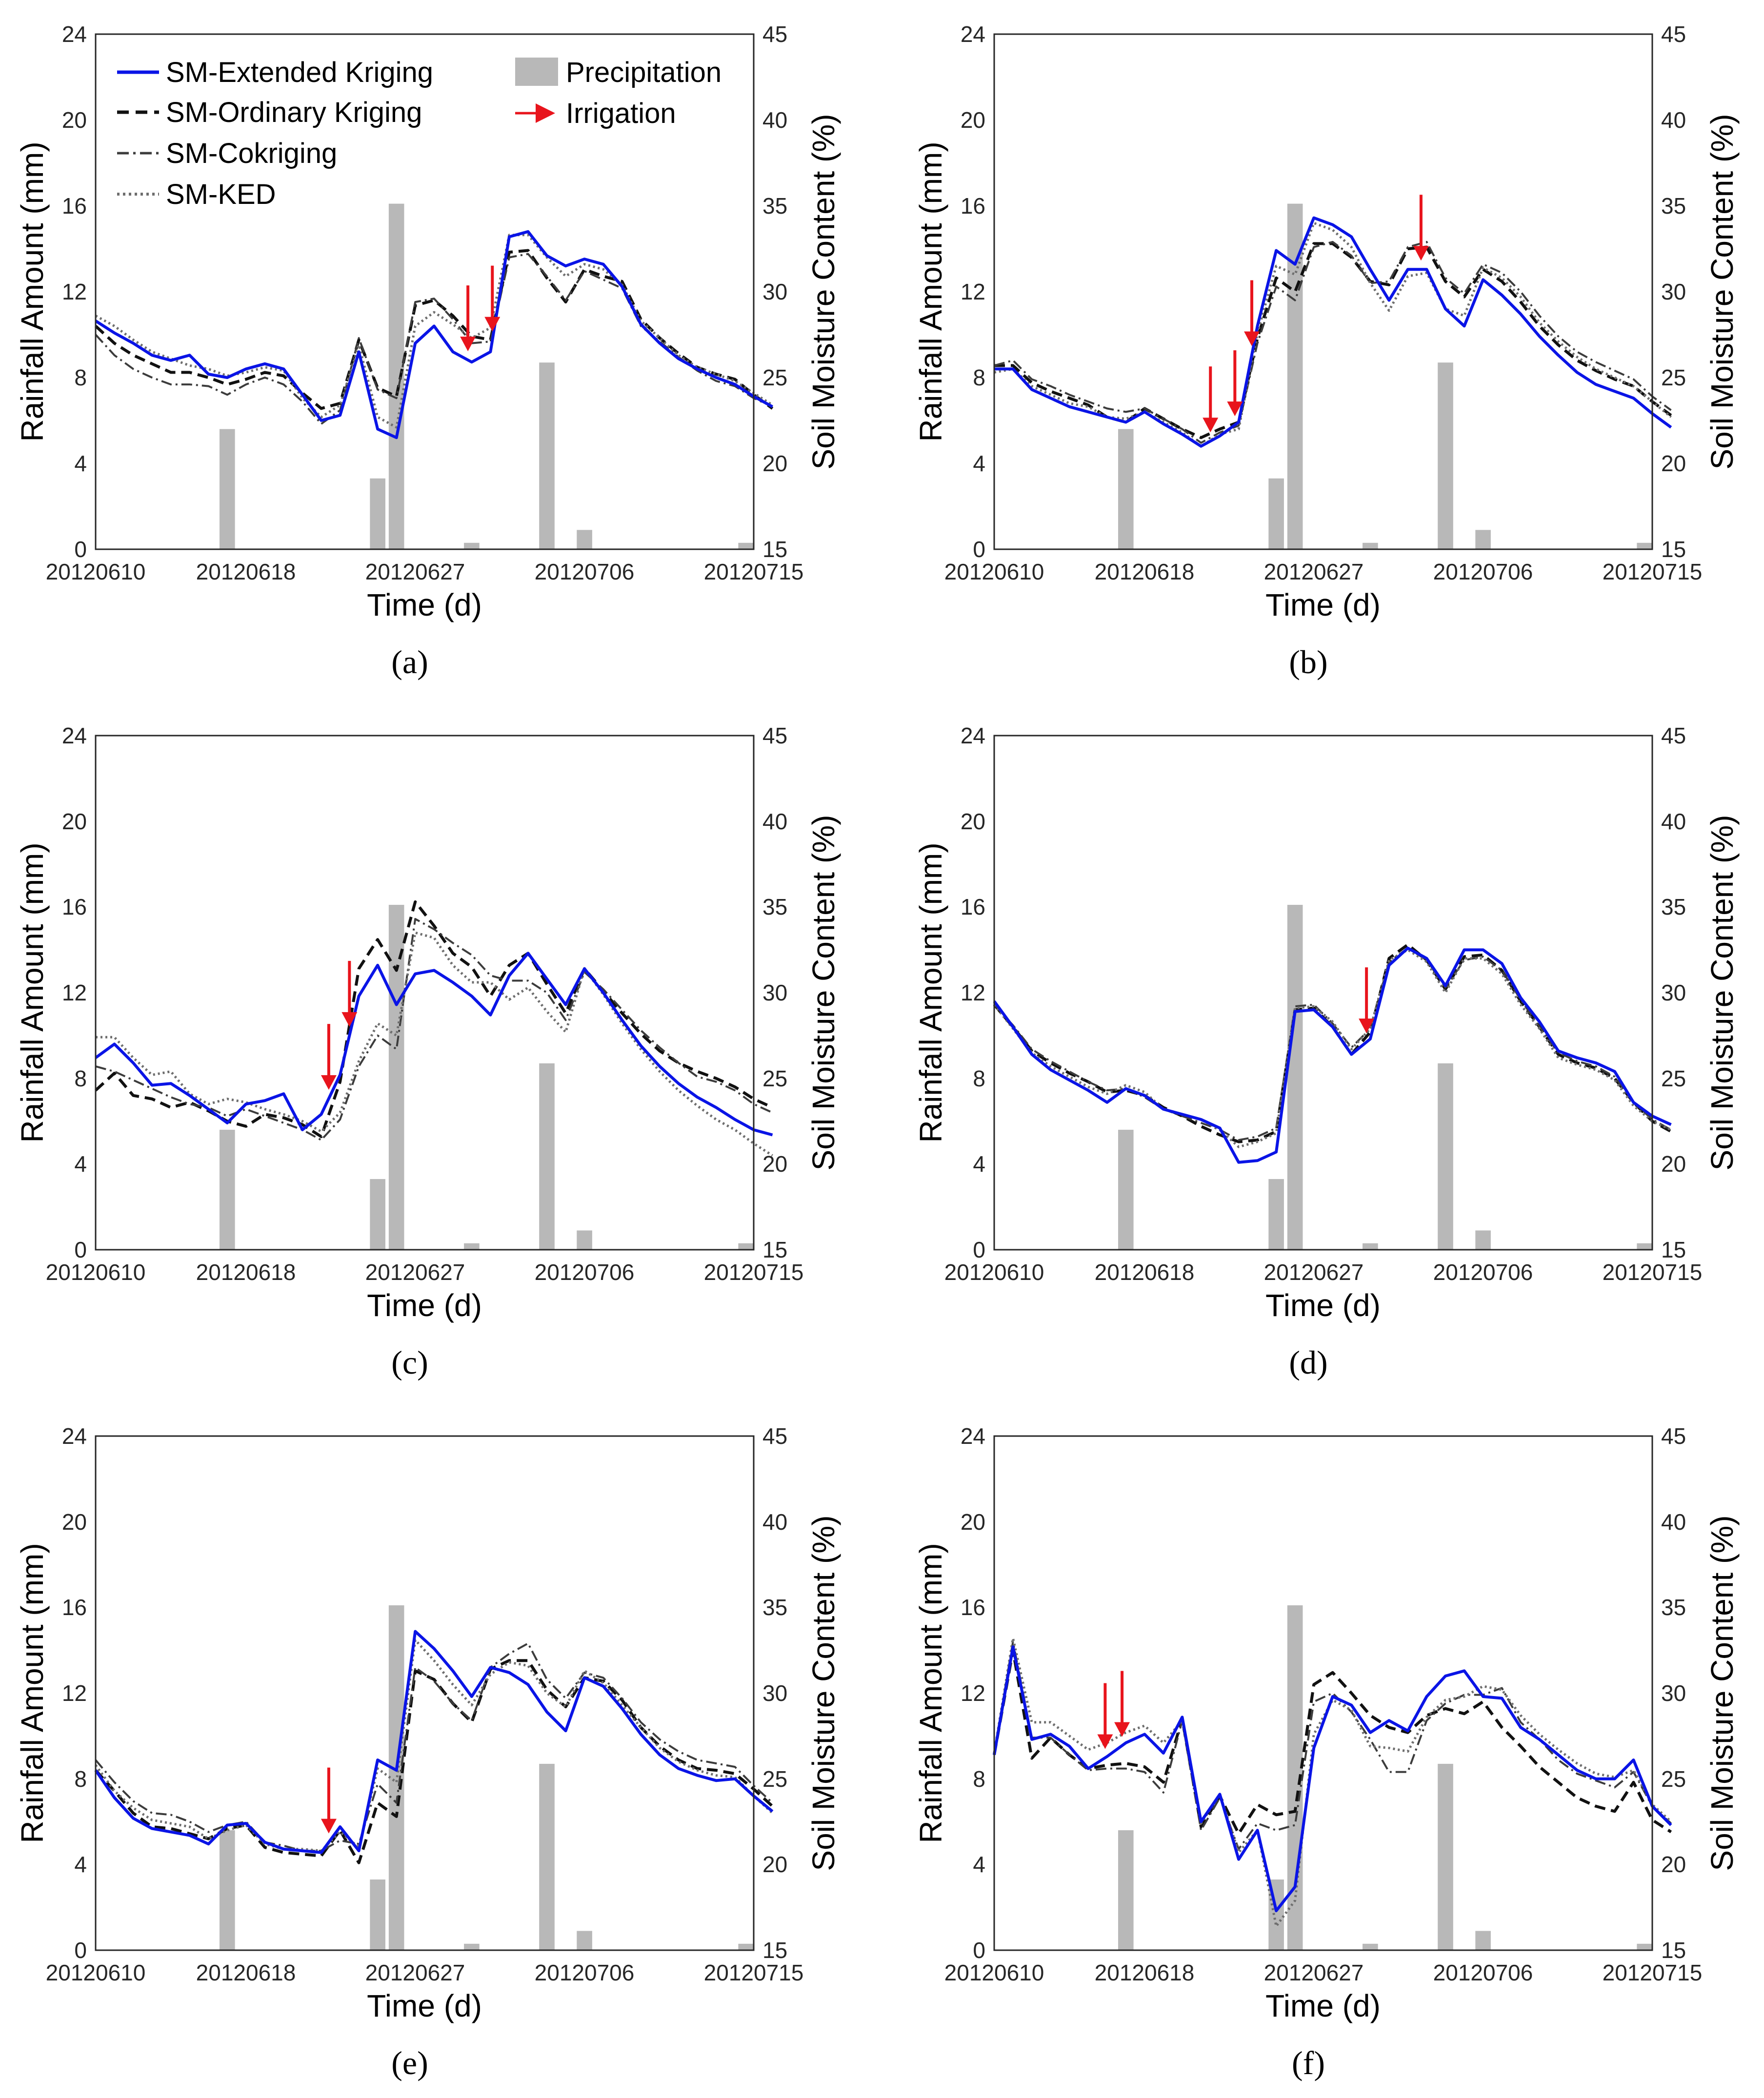  Describe the element at coordinates (1674, 907) in the screenshot. I see `panel-d-right-tick: 35` at that location.